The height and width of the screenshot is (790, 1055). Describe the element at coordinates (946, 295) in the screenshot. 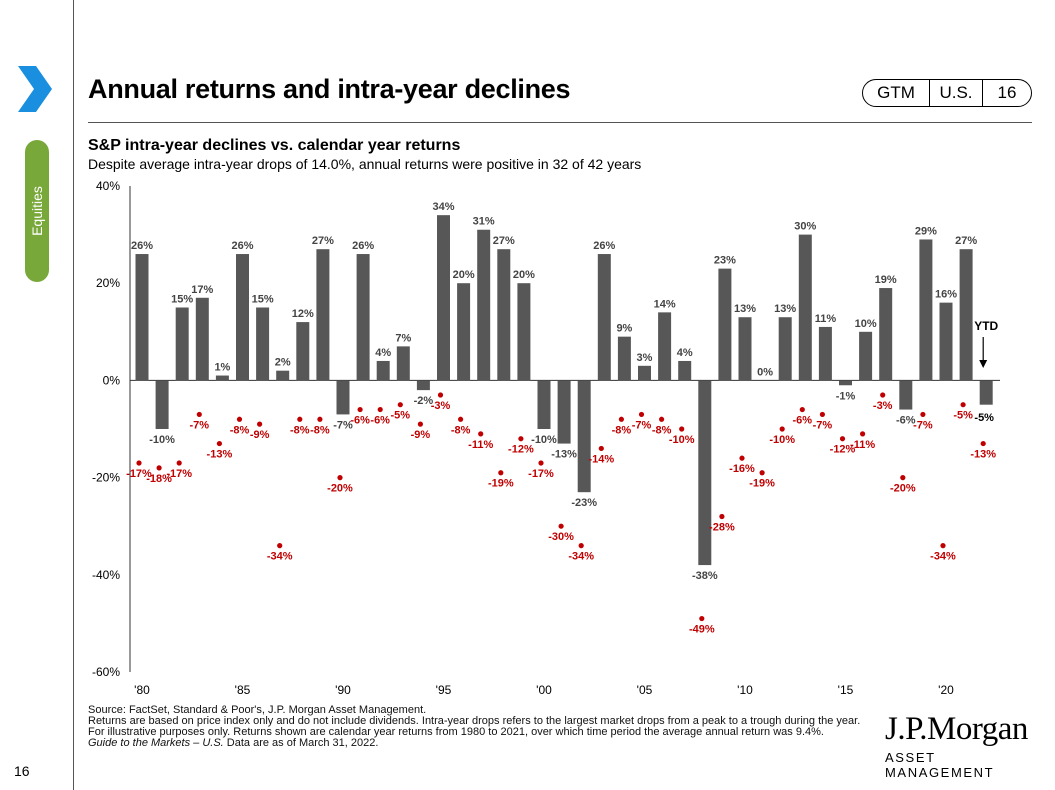

I see `return-label: 16%` at that location.